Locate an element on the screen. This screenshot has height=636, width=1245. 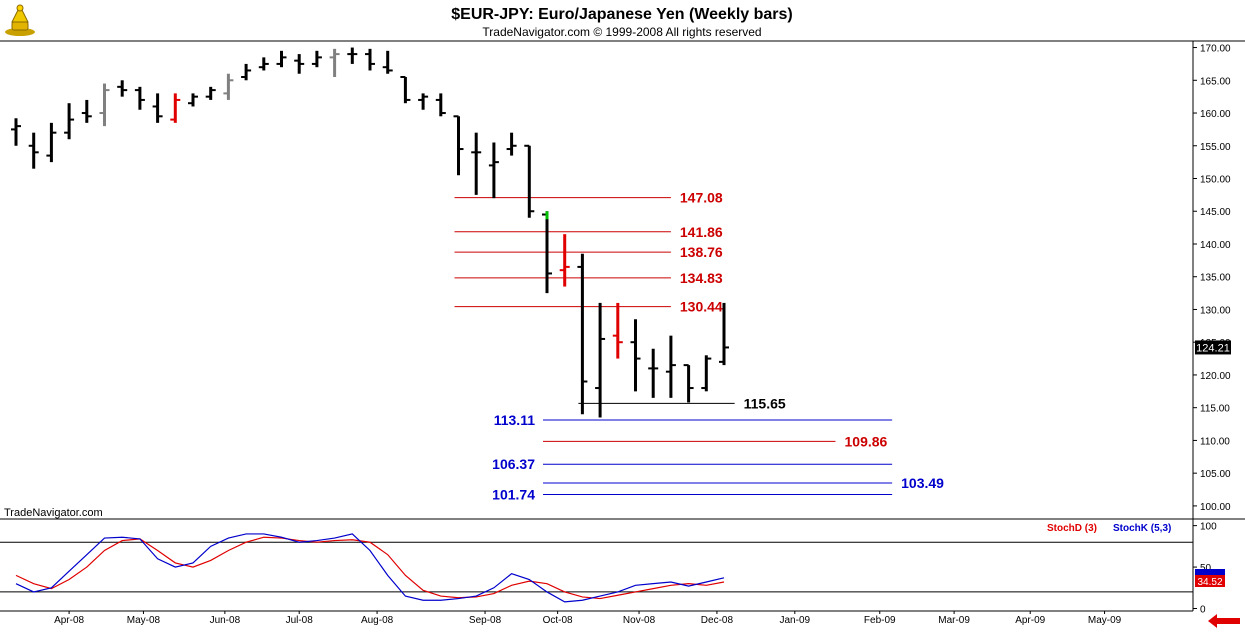
stochastic-value-tag: 34.52 is located at coordinates (1210, 578).